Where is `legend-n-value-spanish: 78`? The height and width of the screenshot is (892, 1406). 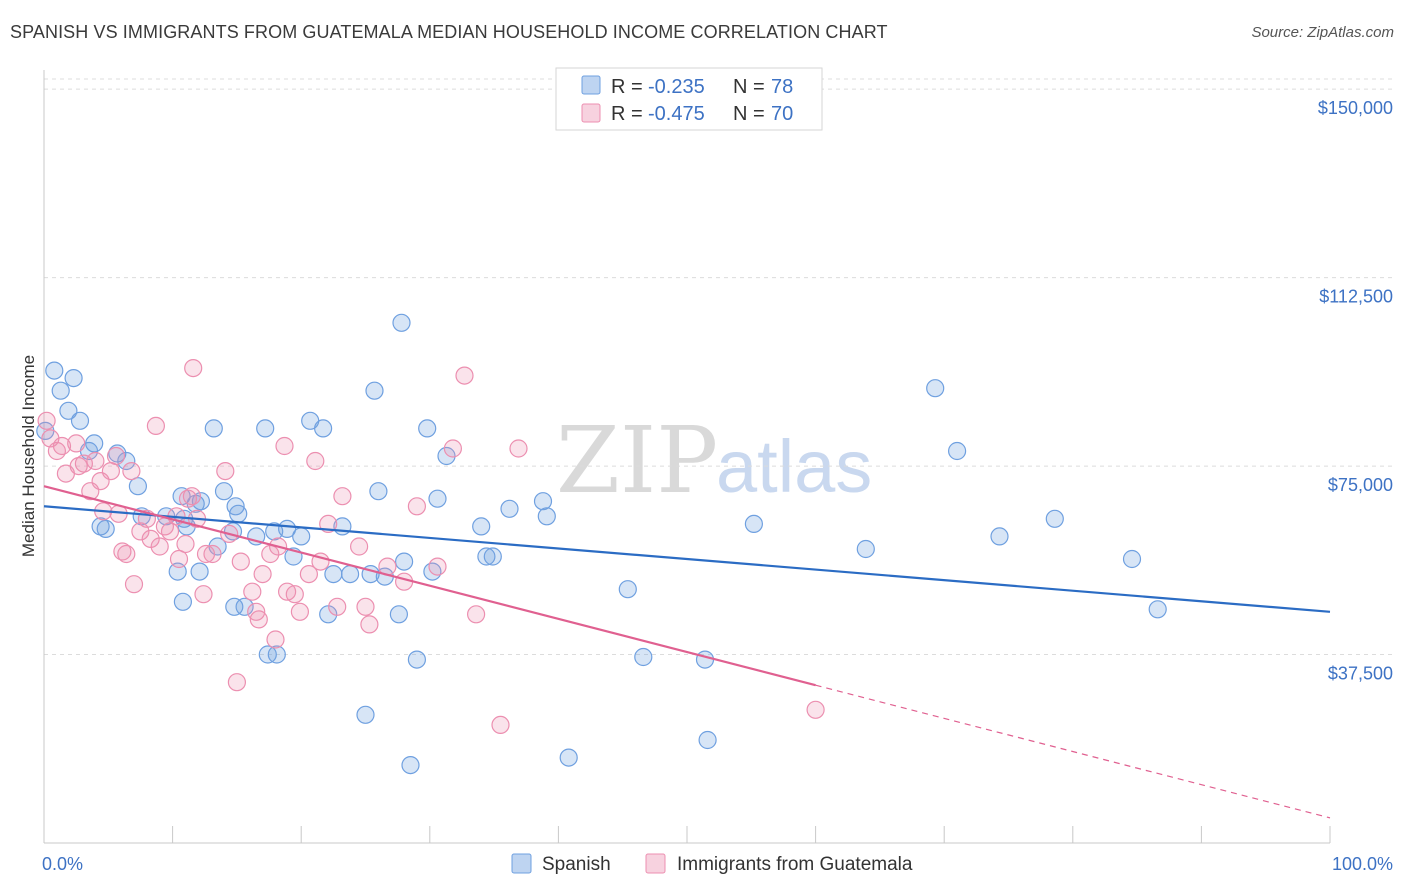 legend-n-value-spanish: 78 is located at coordinates (782, 87).